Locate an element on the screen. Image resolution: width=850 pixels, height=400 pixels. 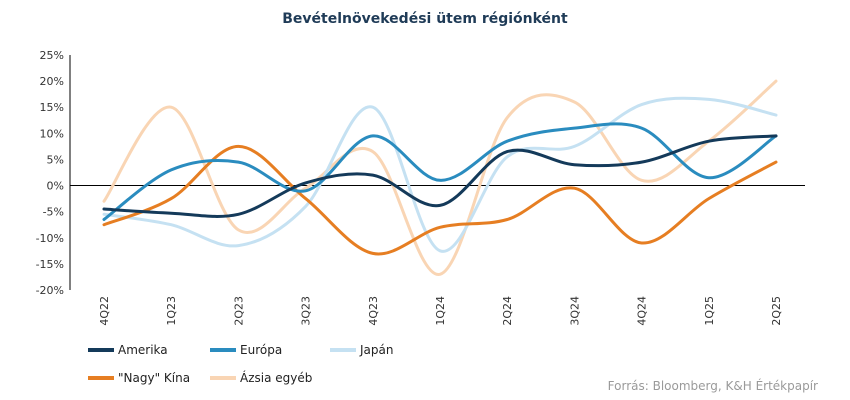
x-tick-label: 3Q23 is located at coordinates (306, 311).